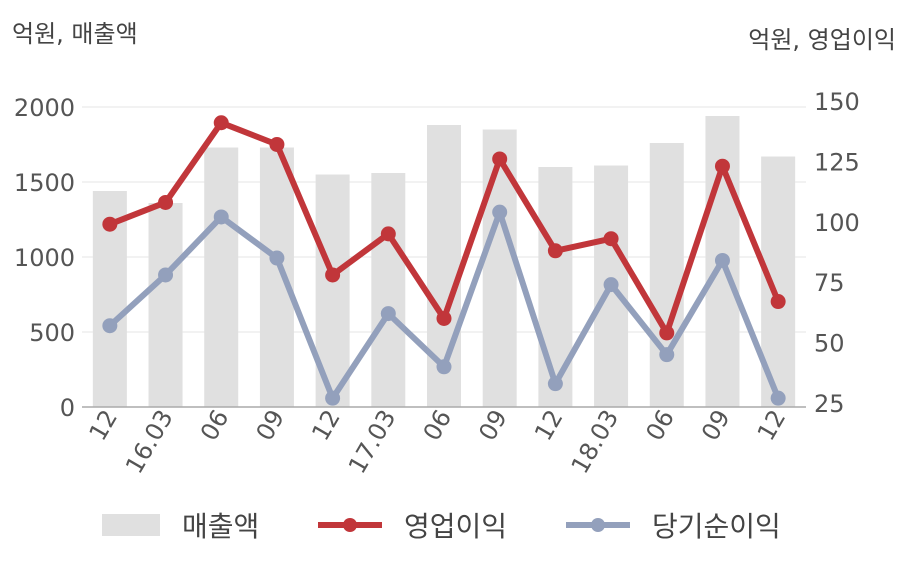 The image size is (908, 580). Describe the element at coordinates (829, 404) in the screenshot. I see `right-tick-label: 25` at that location.